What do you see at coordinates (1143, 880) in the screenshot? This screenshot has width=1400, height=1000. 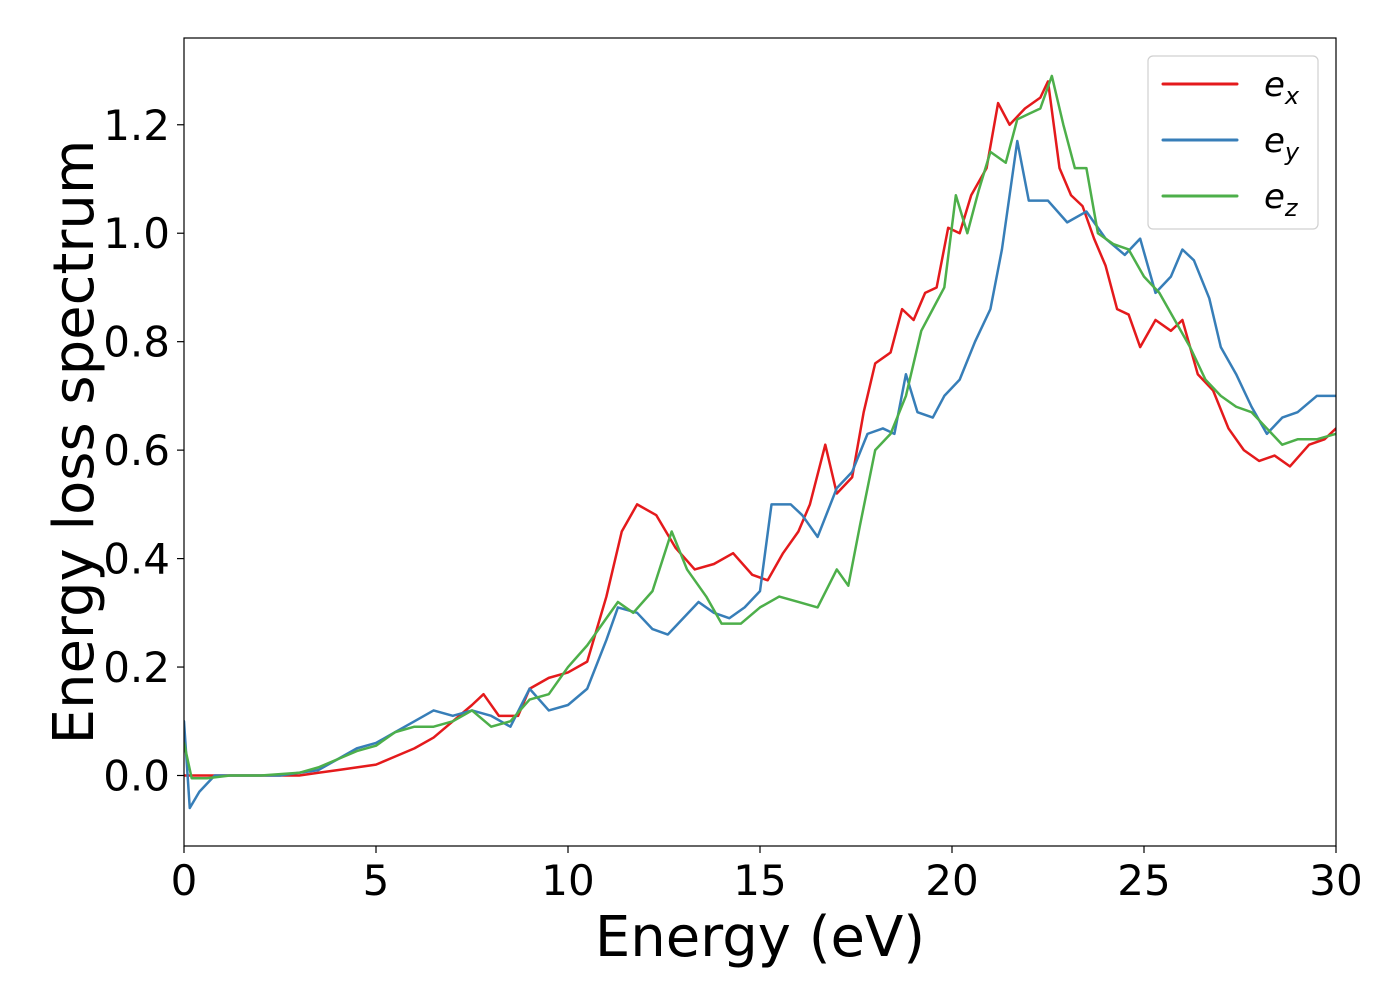 I see `x-tick-label: 25` at bounding box center [1143, 880].